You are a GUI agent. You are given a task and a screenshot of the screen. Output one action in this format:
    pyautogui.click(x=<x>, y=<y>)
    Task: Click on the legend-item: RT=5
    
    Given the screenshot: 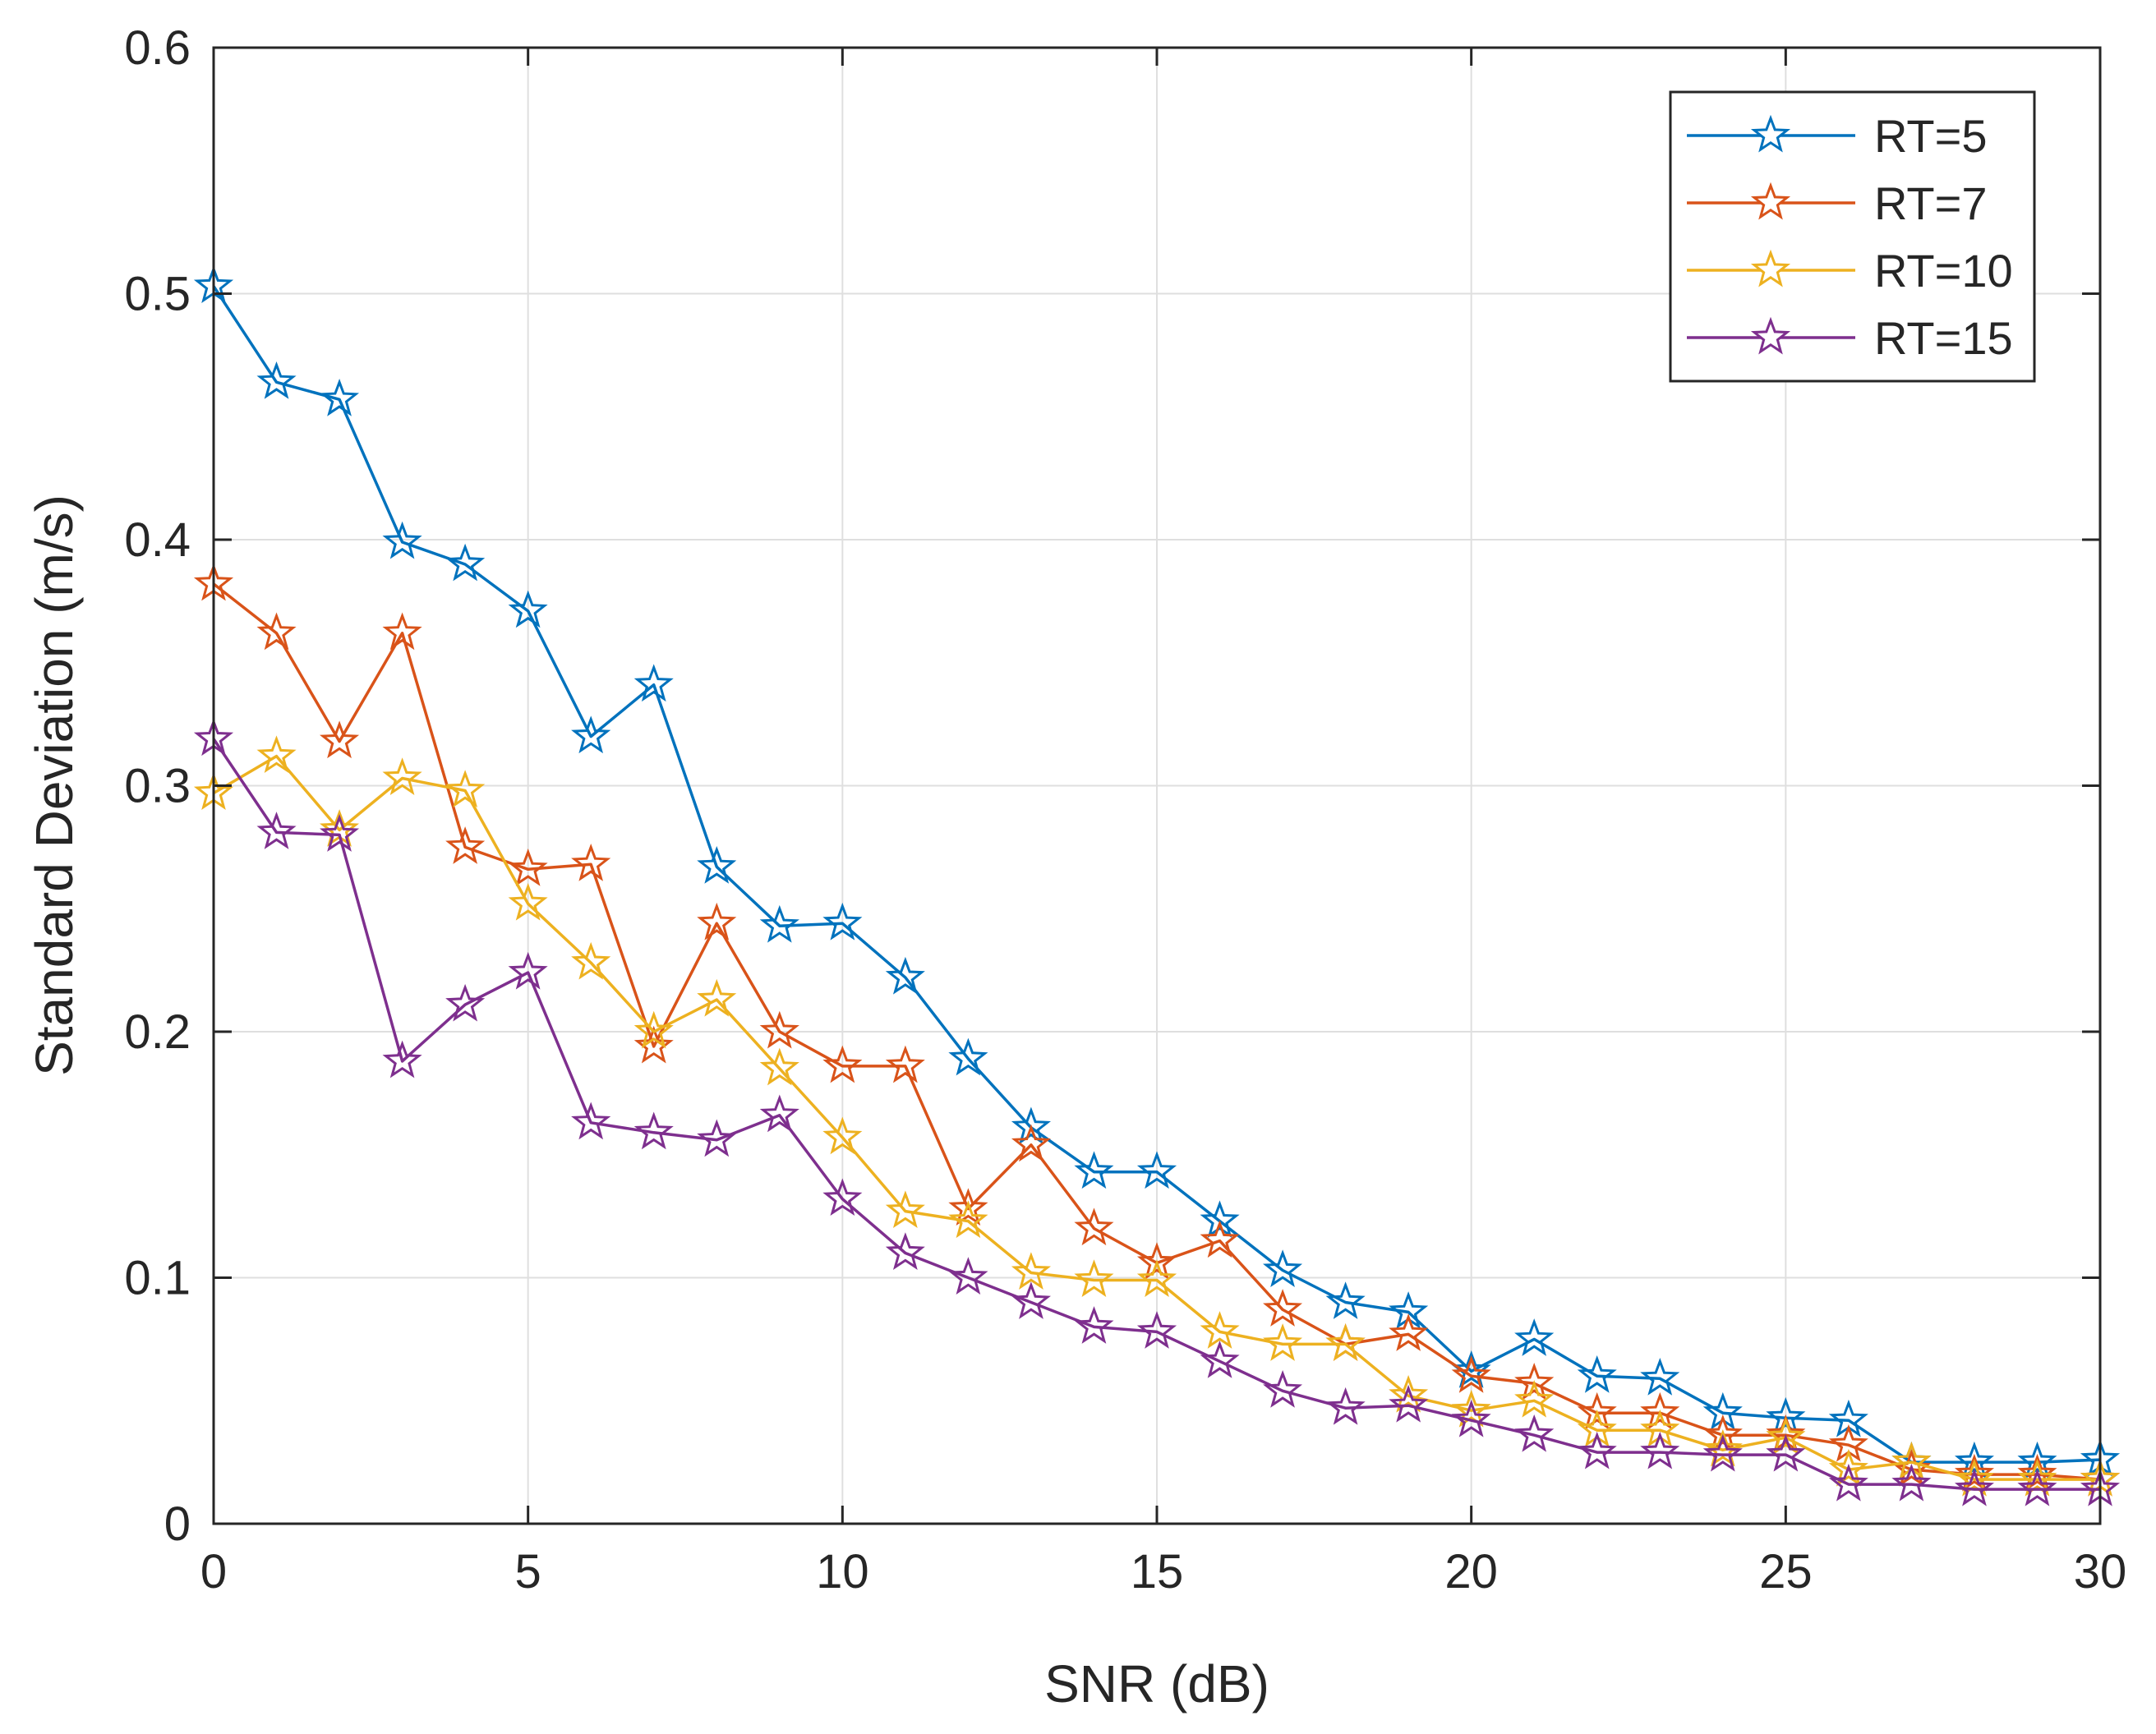 What is the action you would take?
    pyautogui.click(x=1837, y=136)
    